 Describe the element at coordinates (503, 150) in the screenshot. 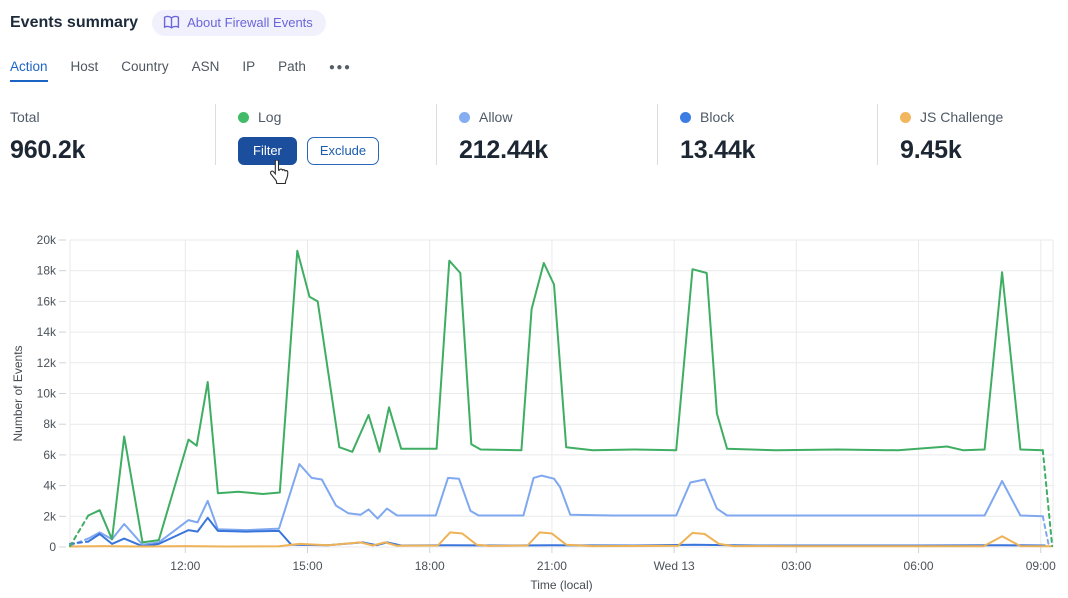

I see `stat-value: 212.44k` at that location.